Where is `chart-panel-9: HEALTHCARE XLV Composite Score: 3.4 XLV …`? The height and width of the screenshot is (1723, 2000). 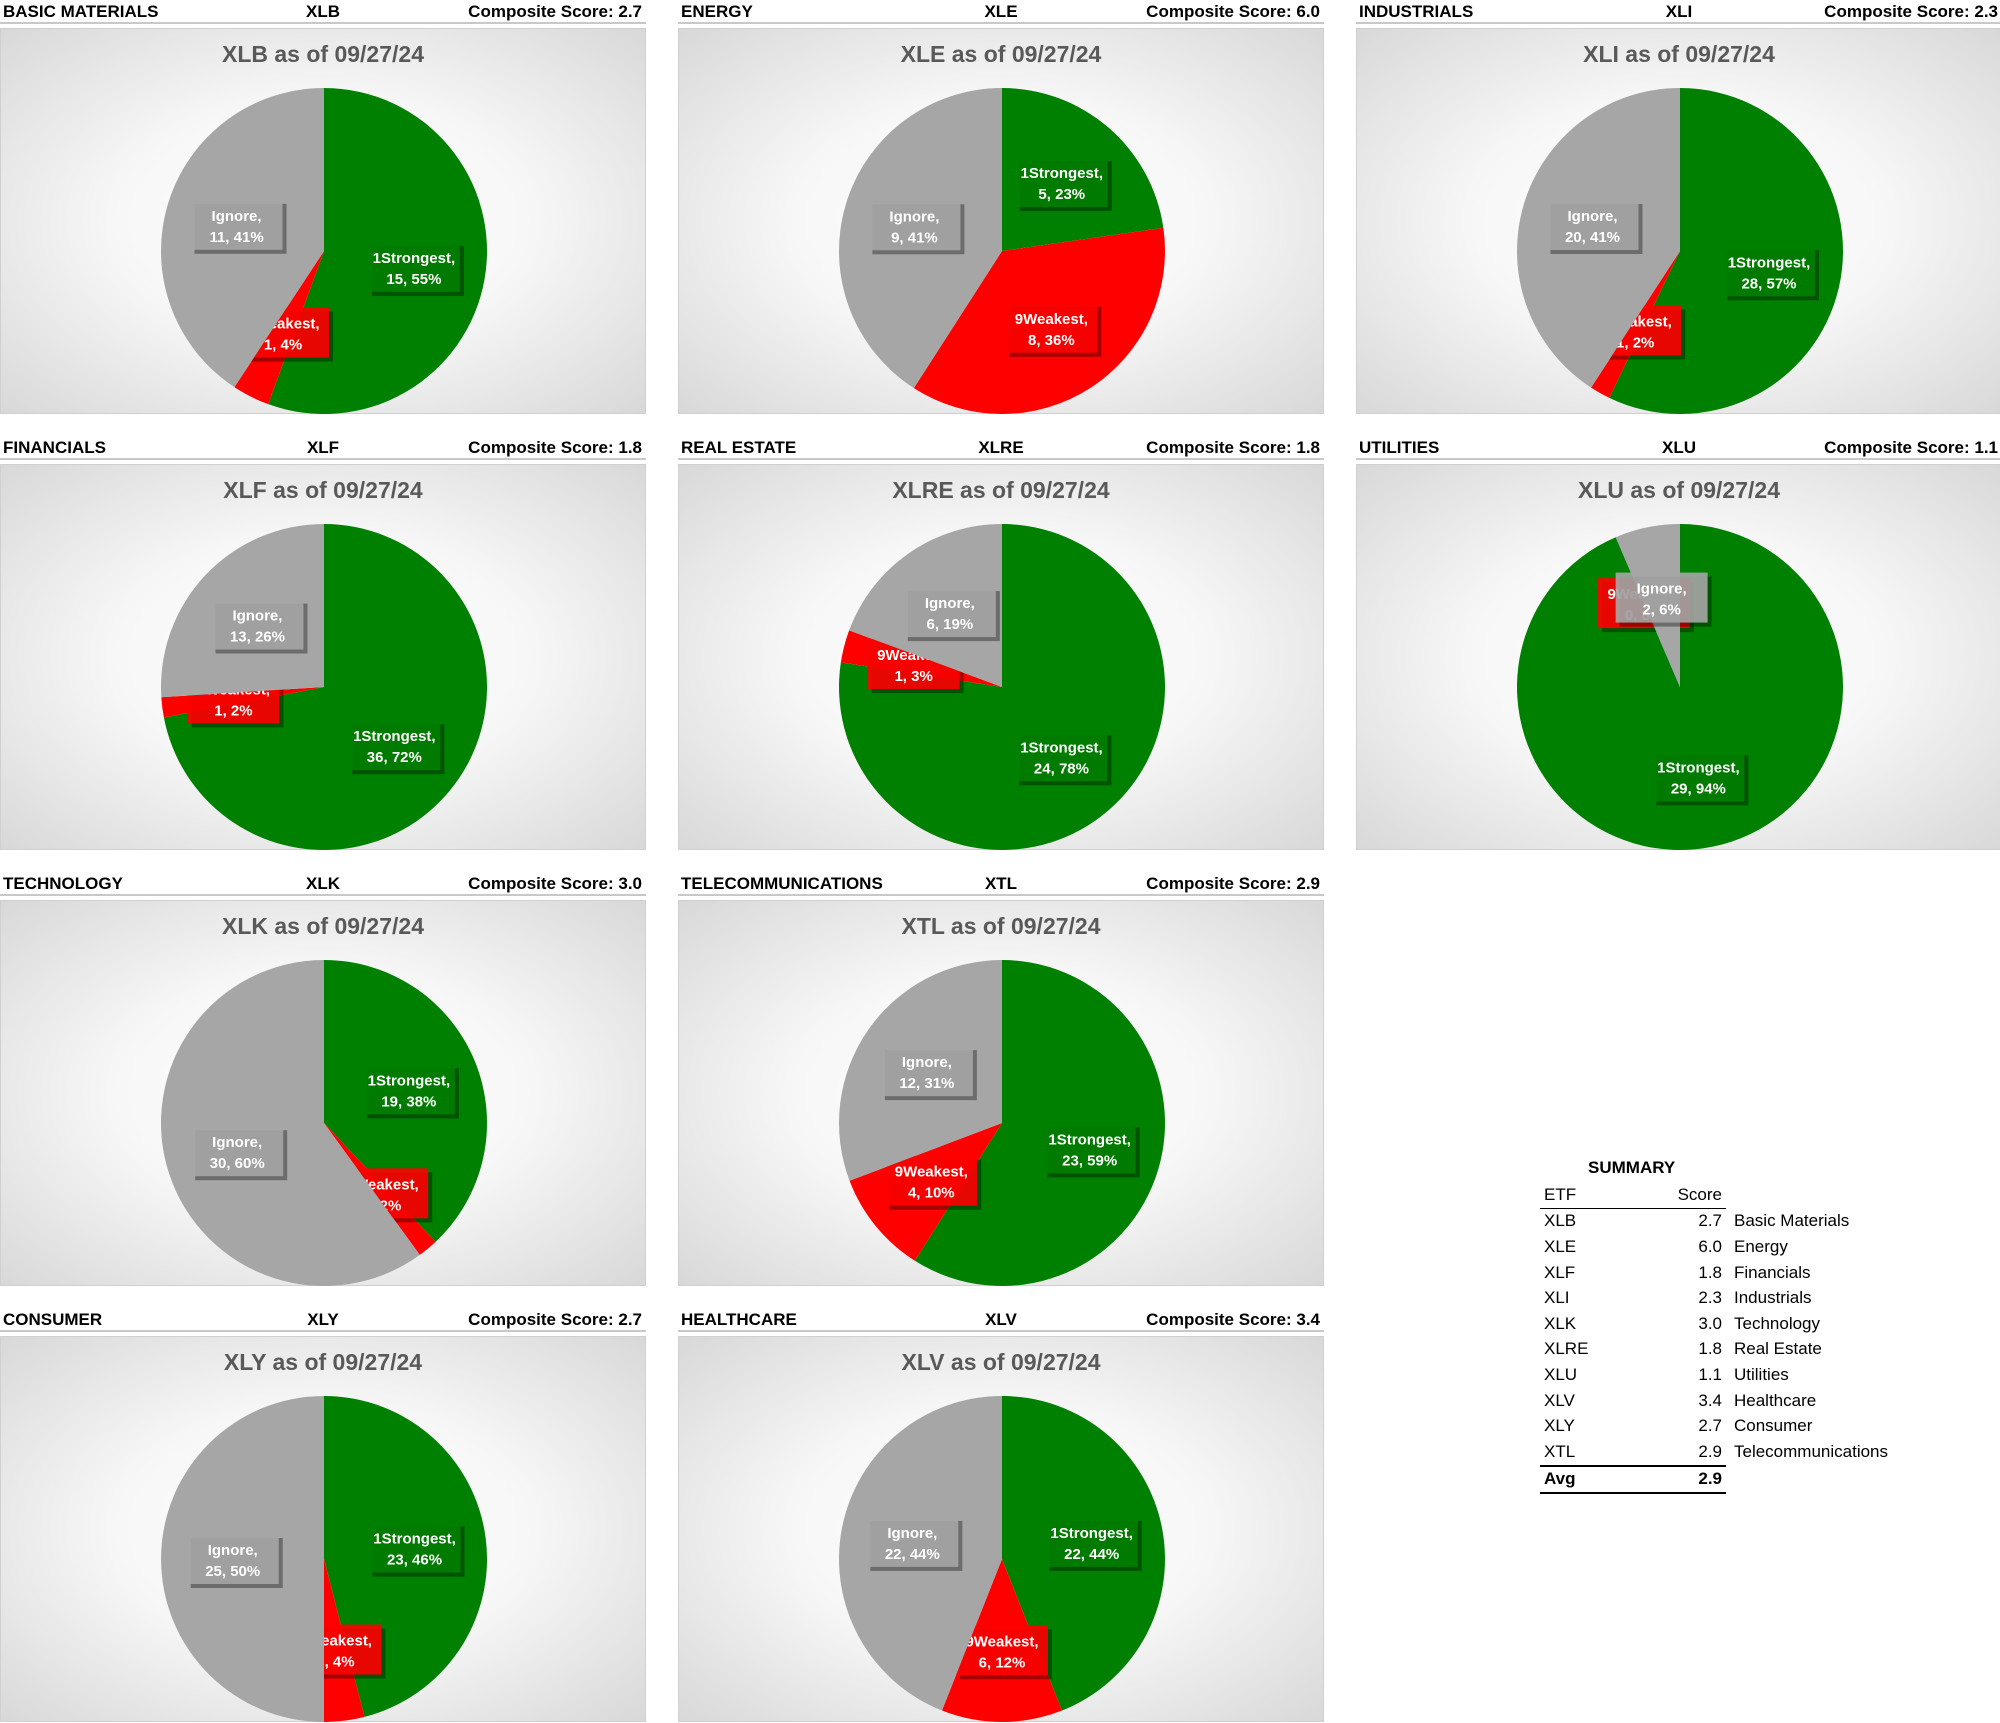 chart-panel-9: HEALTHCARE XLV Composite Score: 3.4 XLV … is located at coordinates (1001, 1515).